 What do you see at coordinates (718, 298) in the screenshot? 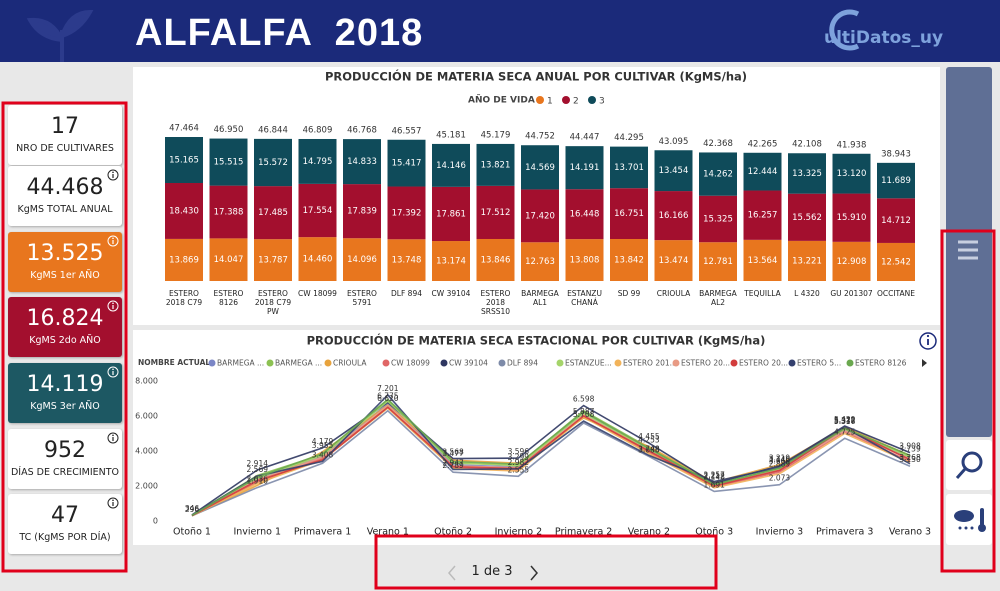
I see `x-tick-label: BARMEGA AL2` at bounding box center [718, 298].